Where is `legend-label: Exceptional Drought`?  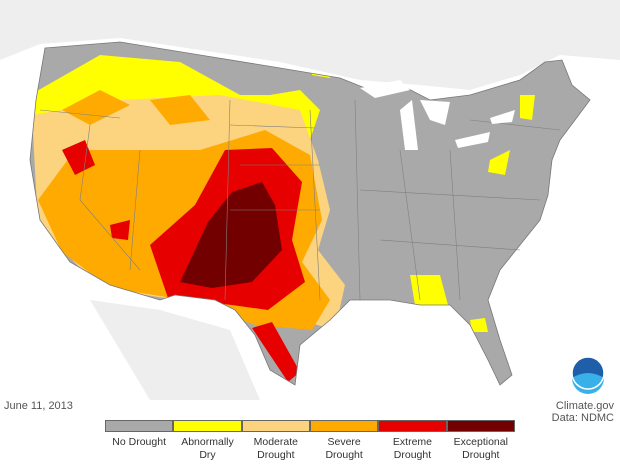
legend-label: Exceptional Drought is located at coordinates (480, 448).